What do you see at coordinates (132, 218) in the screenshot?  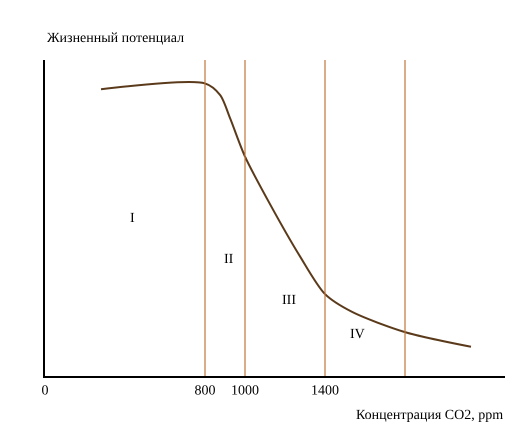 I see `annotation: I` at bounding box center [132, 218].